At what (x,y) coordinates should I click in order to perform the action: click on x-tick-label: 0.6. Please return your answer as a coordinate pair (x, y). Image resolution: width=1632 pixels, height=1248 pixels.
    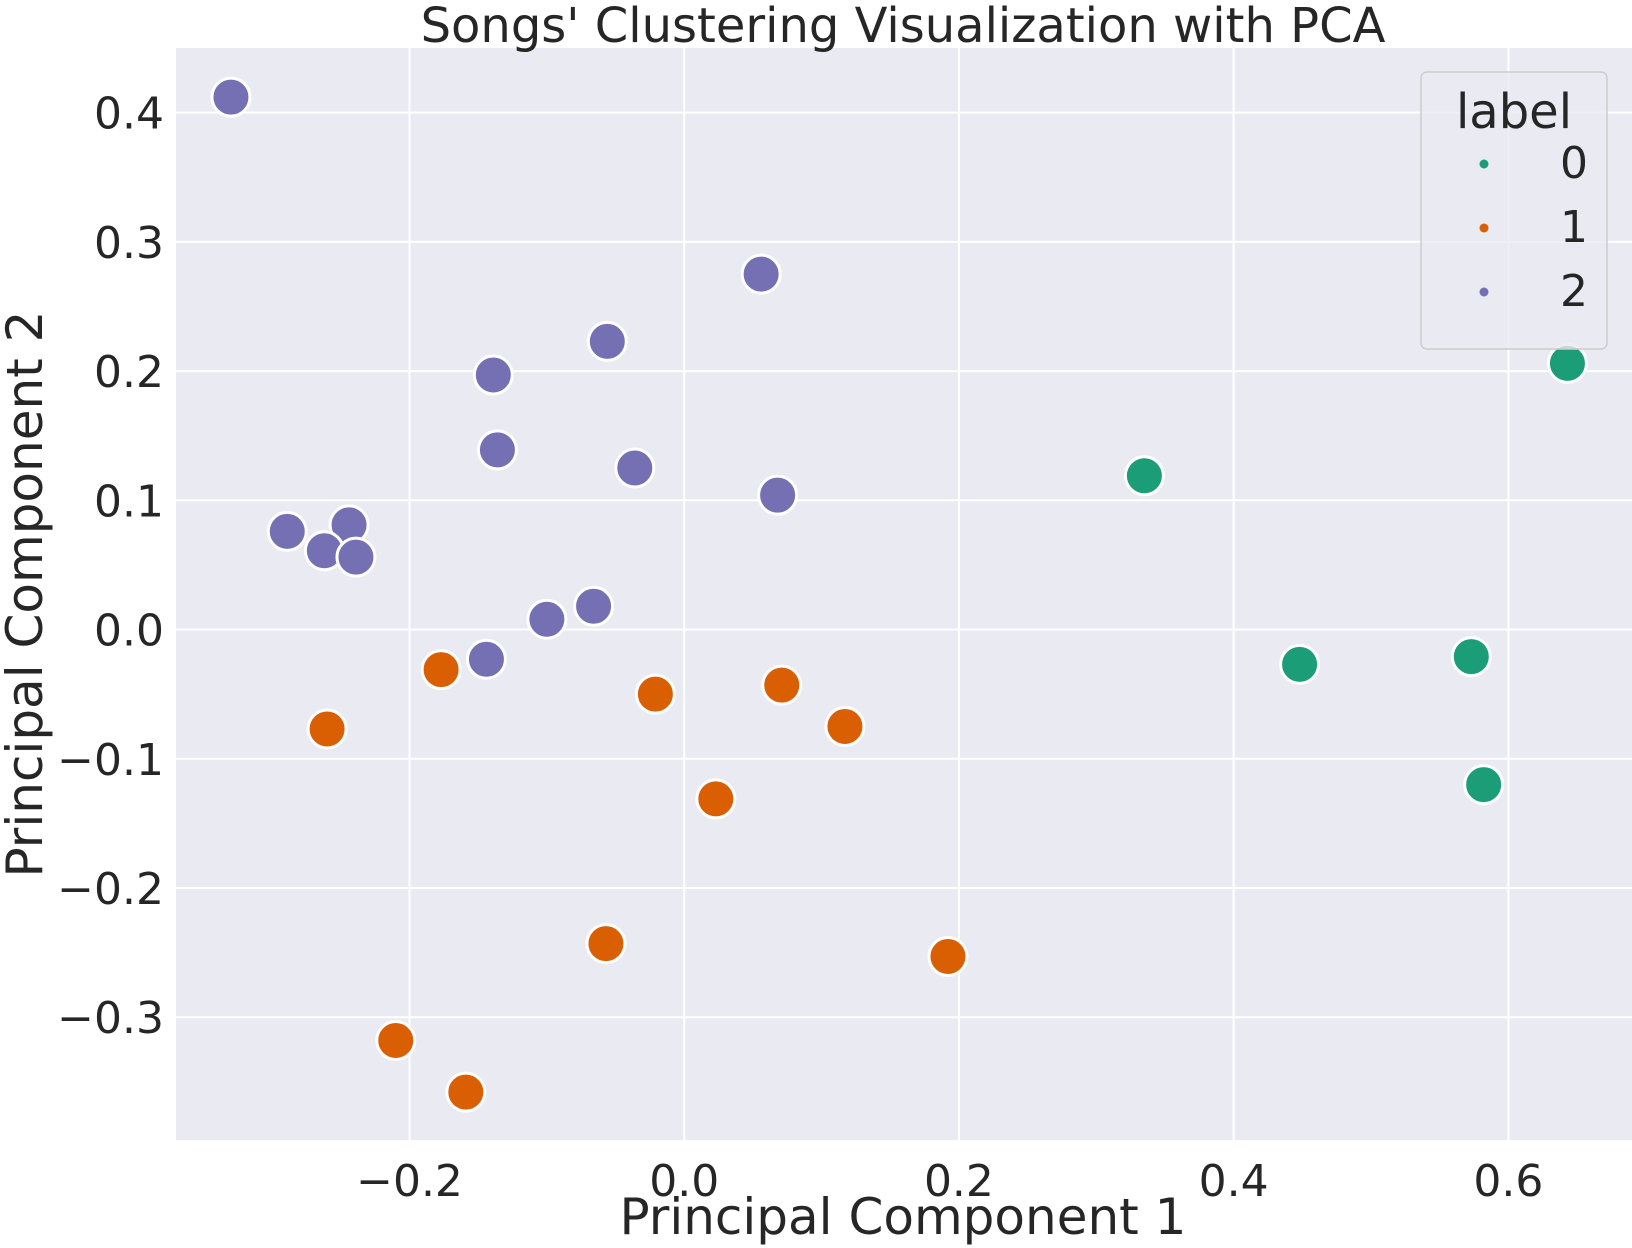
    Looking at the image, I should click on (1508, 1181).